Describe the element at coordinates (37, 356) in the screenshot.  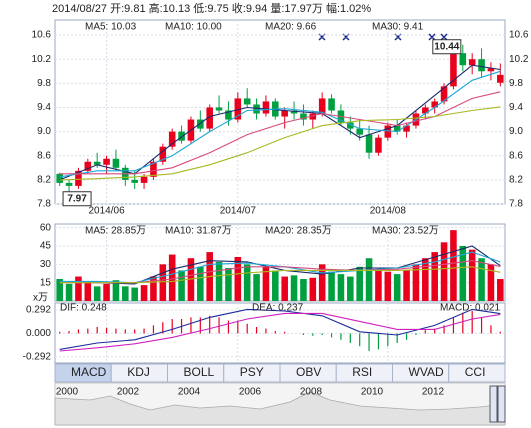
I see `y-tick-label: -0.292` at that location.